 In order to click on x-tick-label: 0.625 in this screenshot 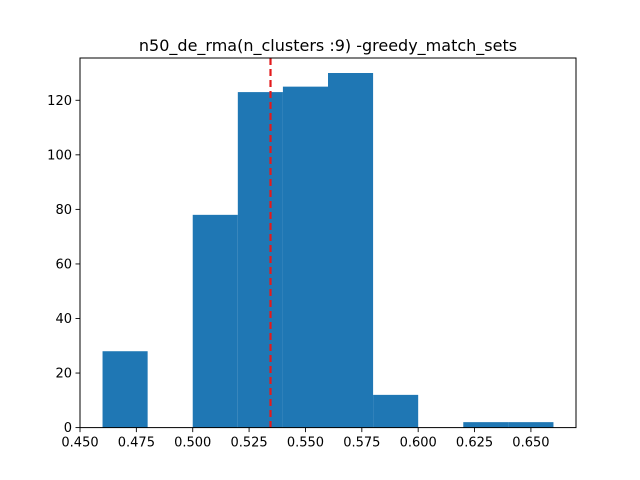, I will do `click(474, 443)`.